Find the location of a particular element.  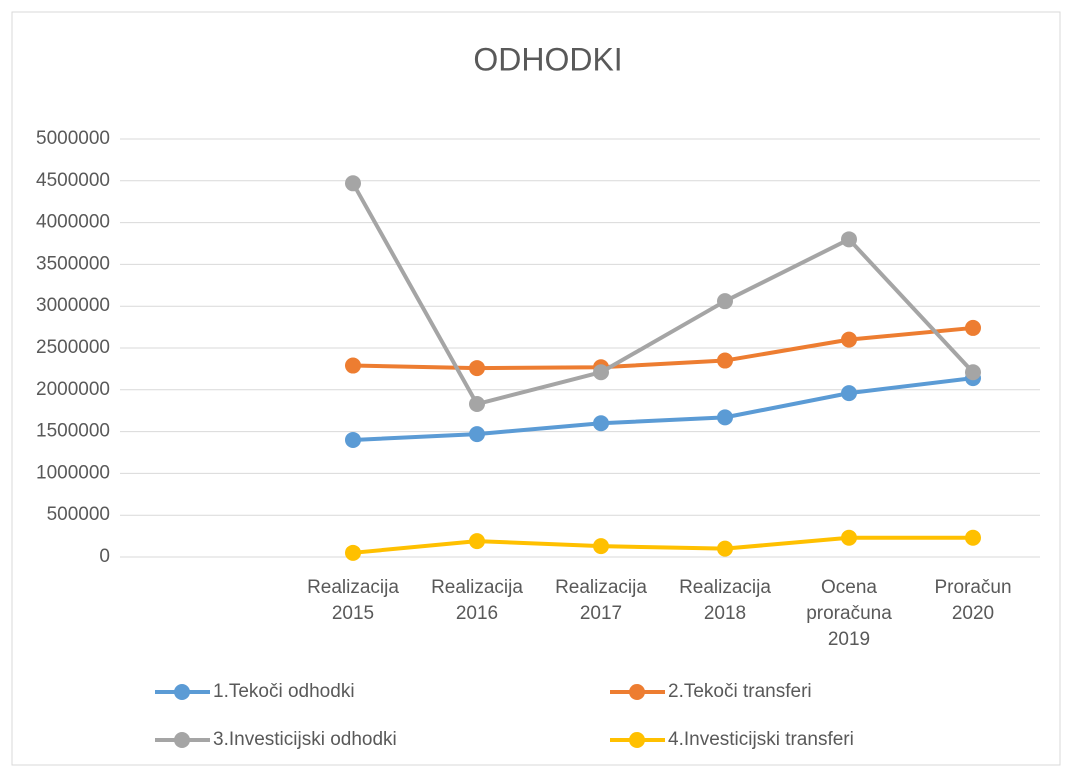

y-tick-label: 3500000 is located at coordinates (73, 263).